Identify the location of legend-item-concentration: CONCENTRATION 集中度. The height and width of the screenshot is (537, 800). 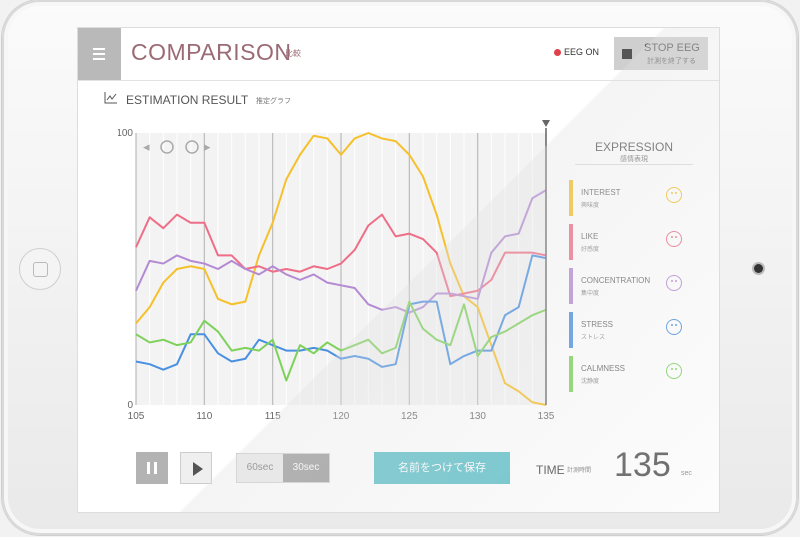
(634, 288).